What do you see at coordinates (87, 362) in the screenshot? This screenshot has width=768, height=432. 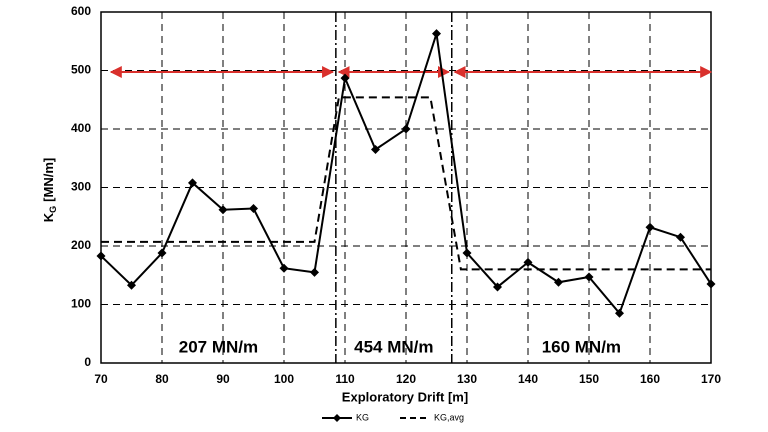 I see `y-tick-label: 0` at bounding box center [87, 362].